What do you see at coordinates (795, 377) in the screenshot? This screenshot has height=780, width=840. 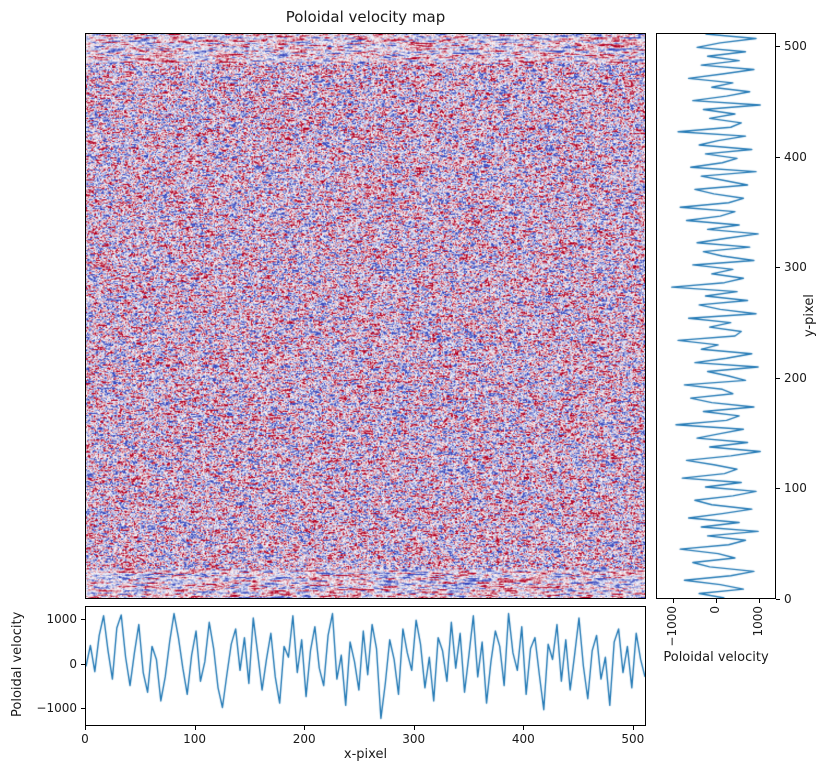 I see `right-y-tick-label: 200` at bounding box center [795, 377].